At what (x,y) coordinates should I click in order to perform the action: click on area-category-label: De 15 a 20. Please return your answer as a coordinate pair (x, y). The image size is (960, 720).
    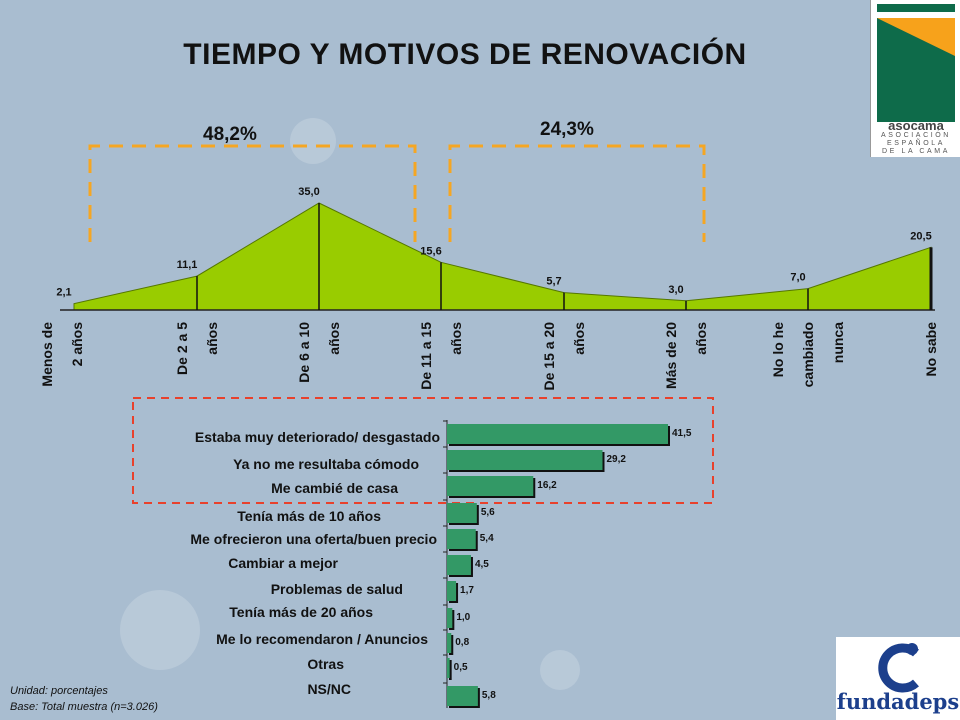
    Looking at the image, I should click on (549, 356).